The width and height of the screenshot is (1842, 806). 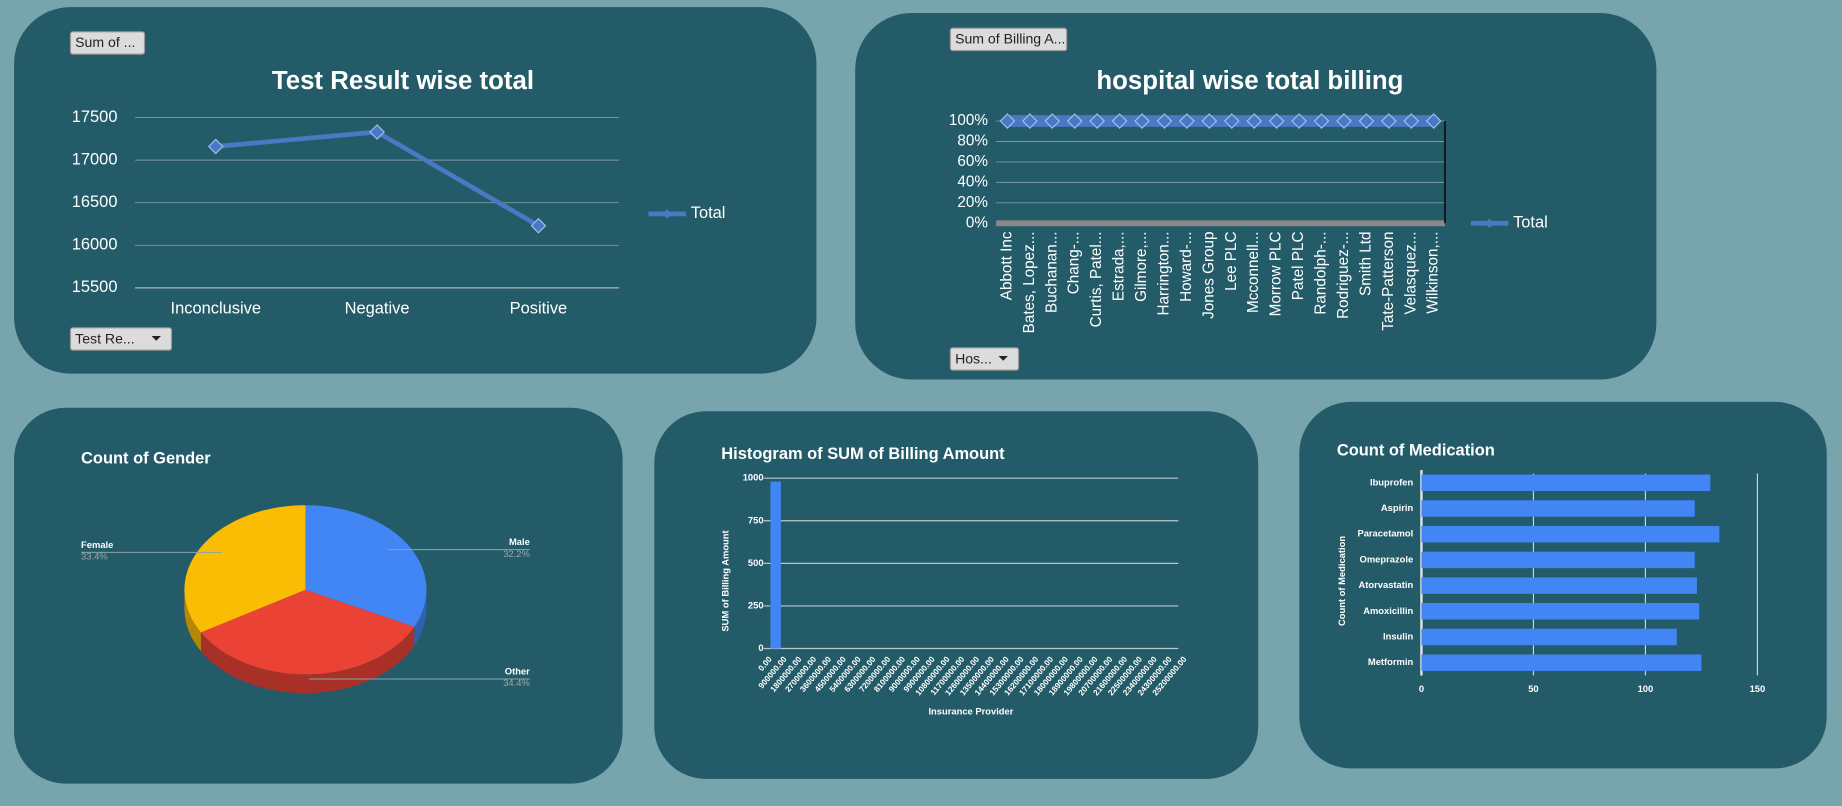 I want to click on slice-value-label: 33.4%, so click(x=94, y=556).